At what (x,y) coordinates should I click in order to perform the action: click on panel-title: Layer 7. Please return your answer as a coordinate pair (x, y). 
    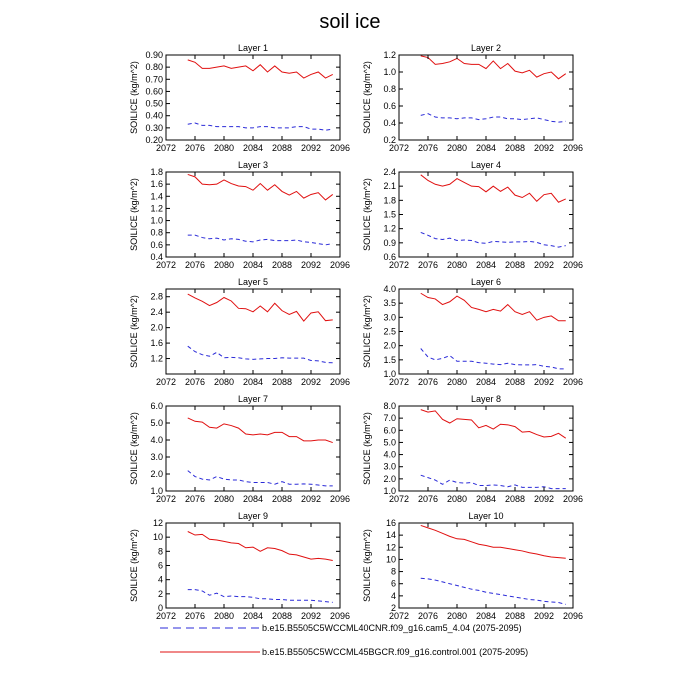
    Looking at the image, I should click on (253, 399).